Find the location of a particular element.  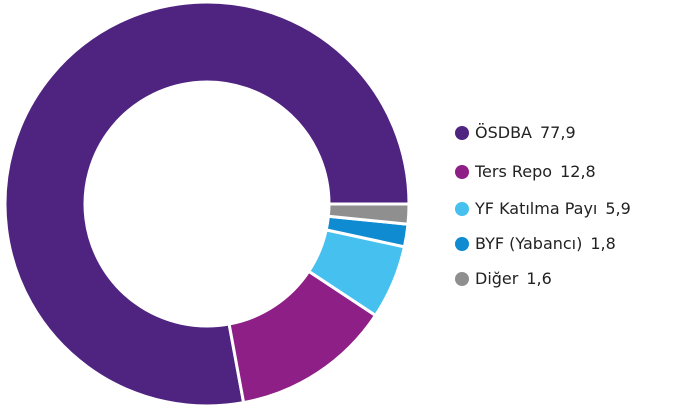

legend-value: 1,8 is located at coordinates (602, 243).